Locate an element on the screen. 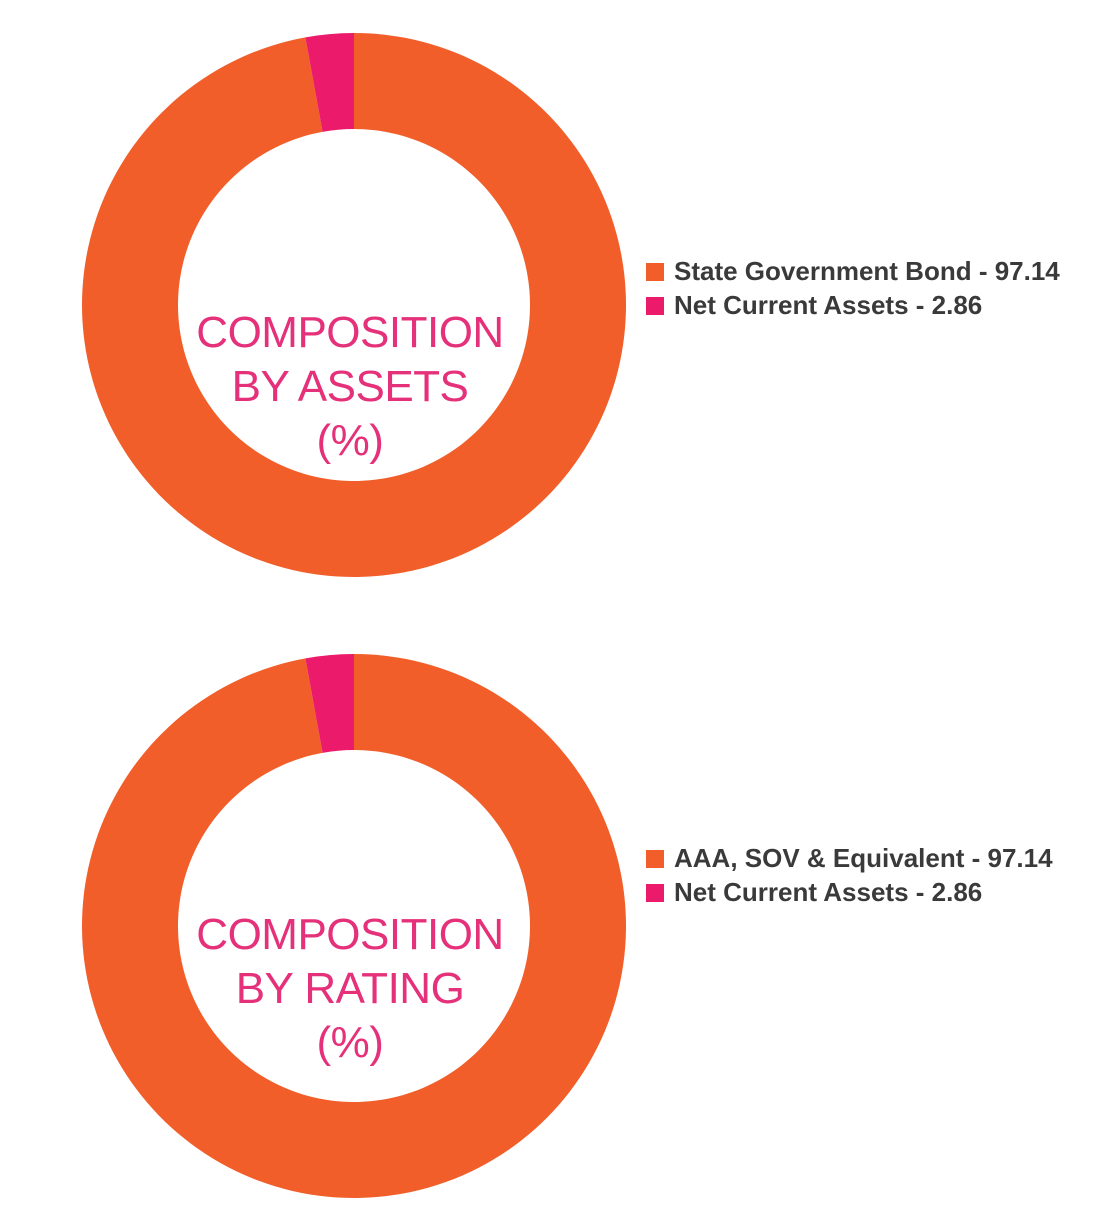 The height and width of the screenshot is (1219, 1120). legend-item-aaa-sov-equivalent: AAA, SOV & Equivalent - 97.14 is located at coordinates (856, 858).